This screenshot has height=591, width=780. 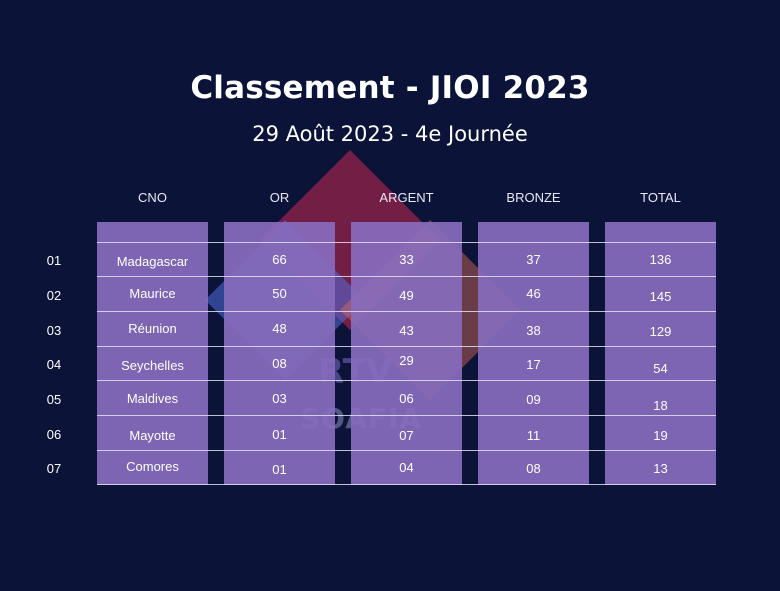 I want to click on cno-cell: Réunion, so click(x=152, y=328).